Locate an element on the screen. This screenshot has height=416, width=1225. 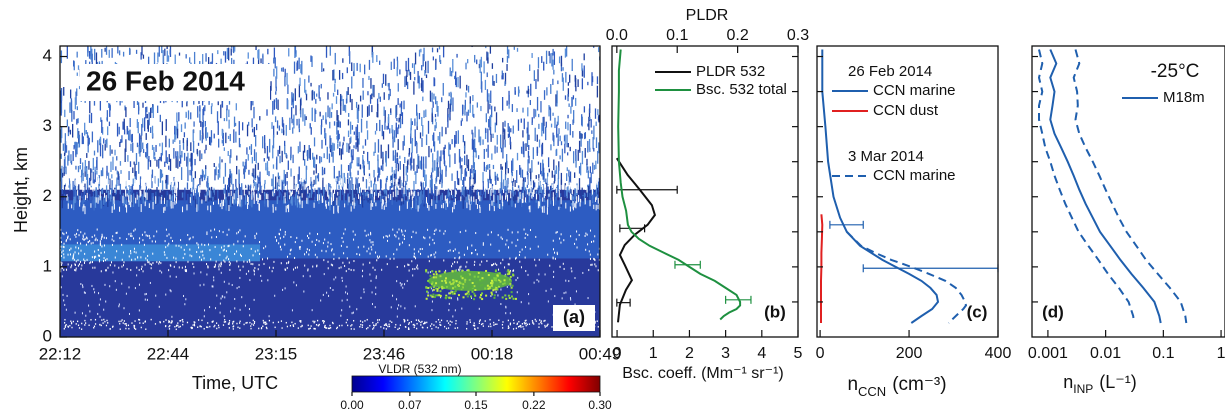
x-tick-label: 2 is located at coordinates (689, 353).